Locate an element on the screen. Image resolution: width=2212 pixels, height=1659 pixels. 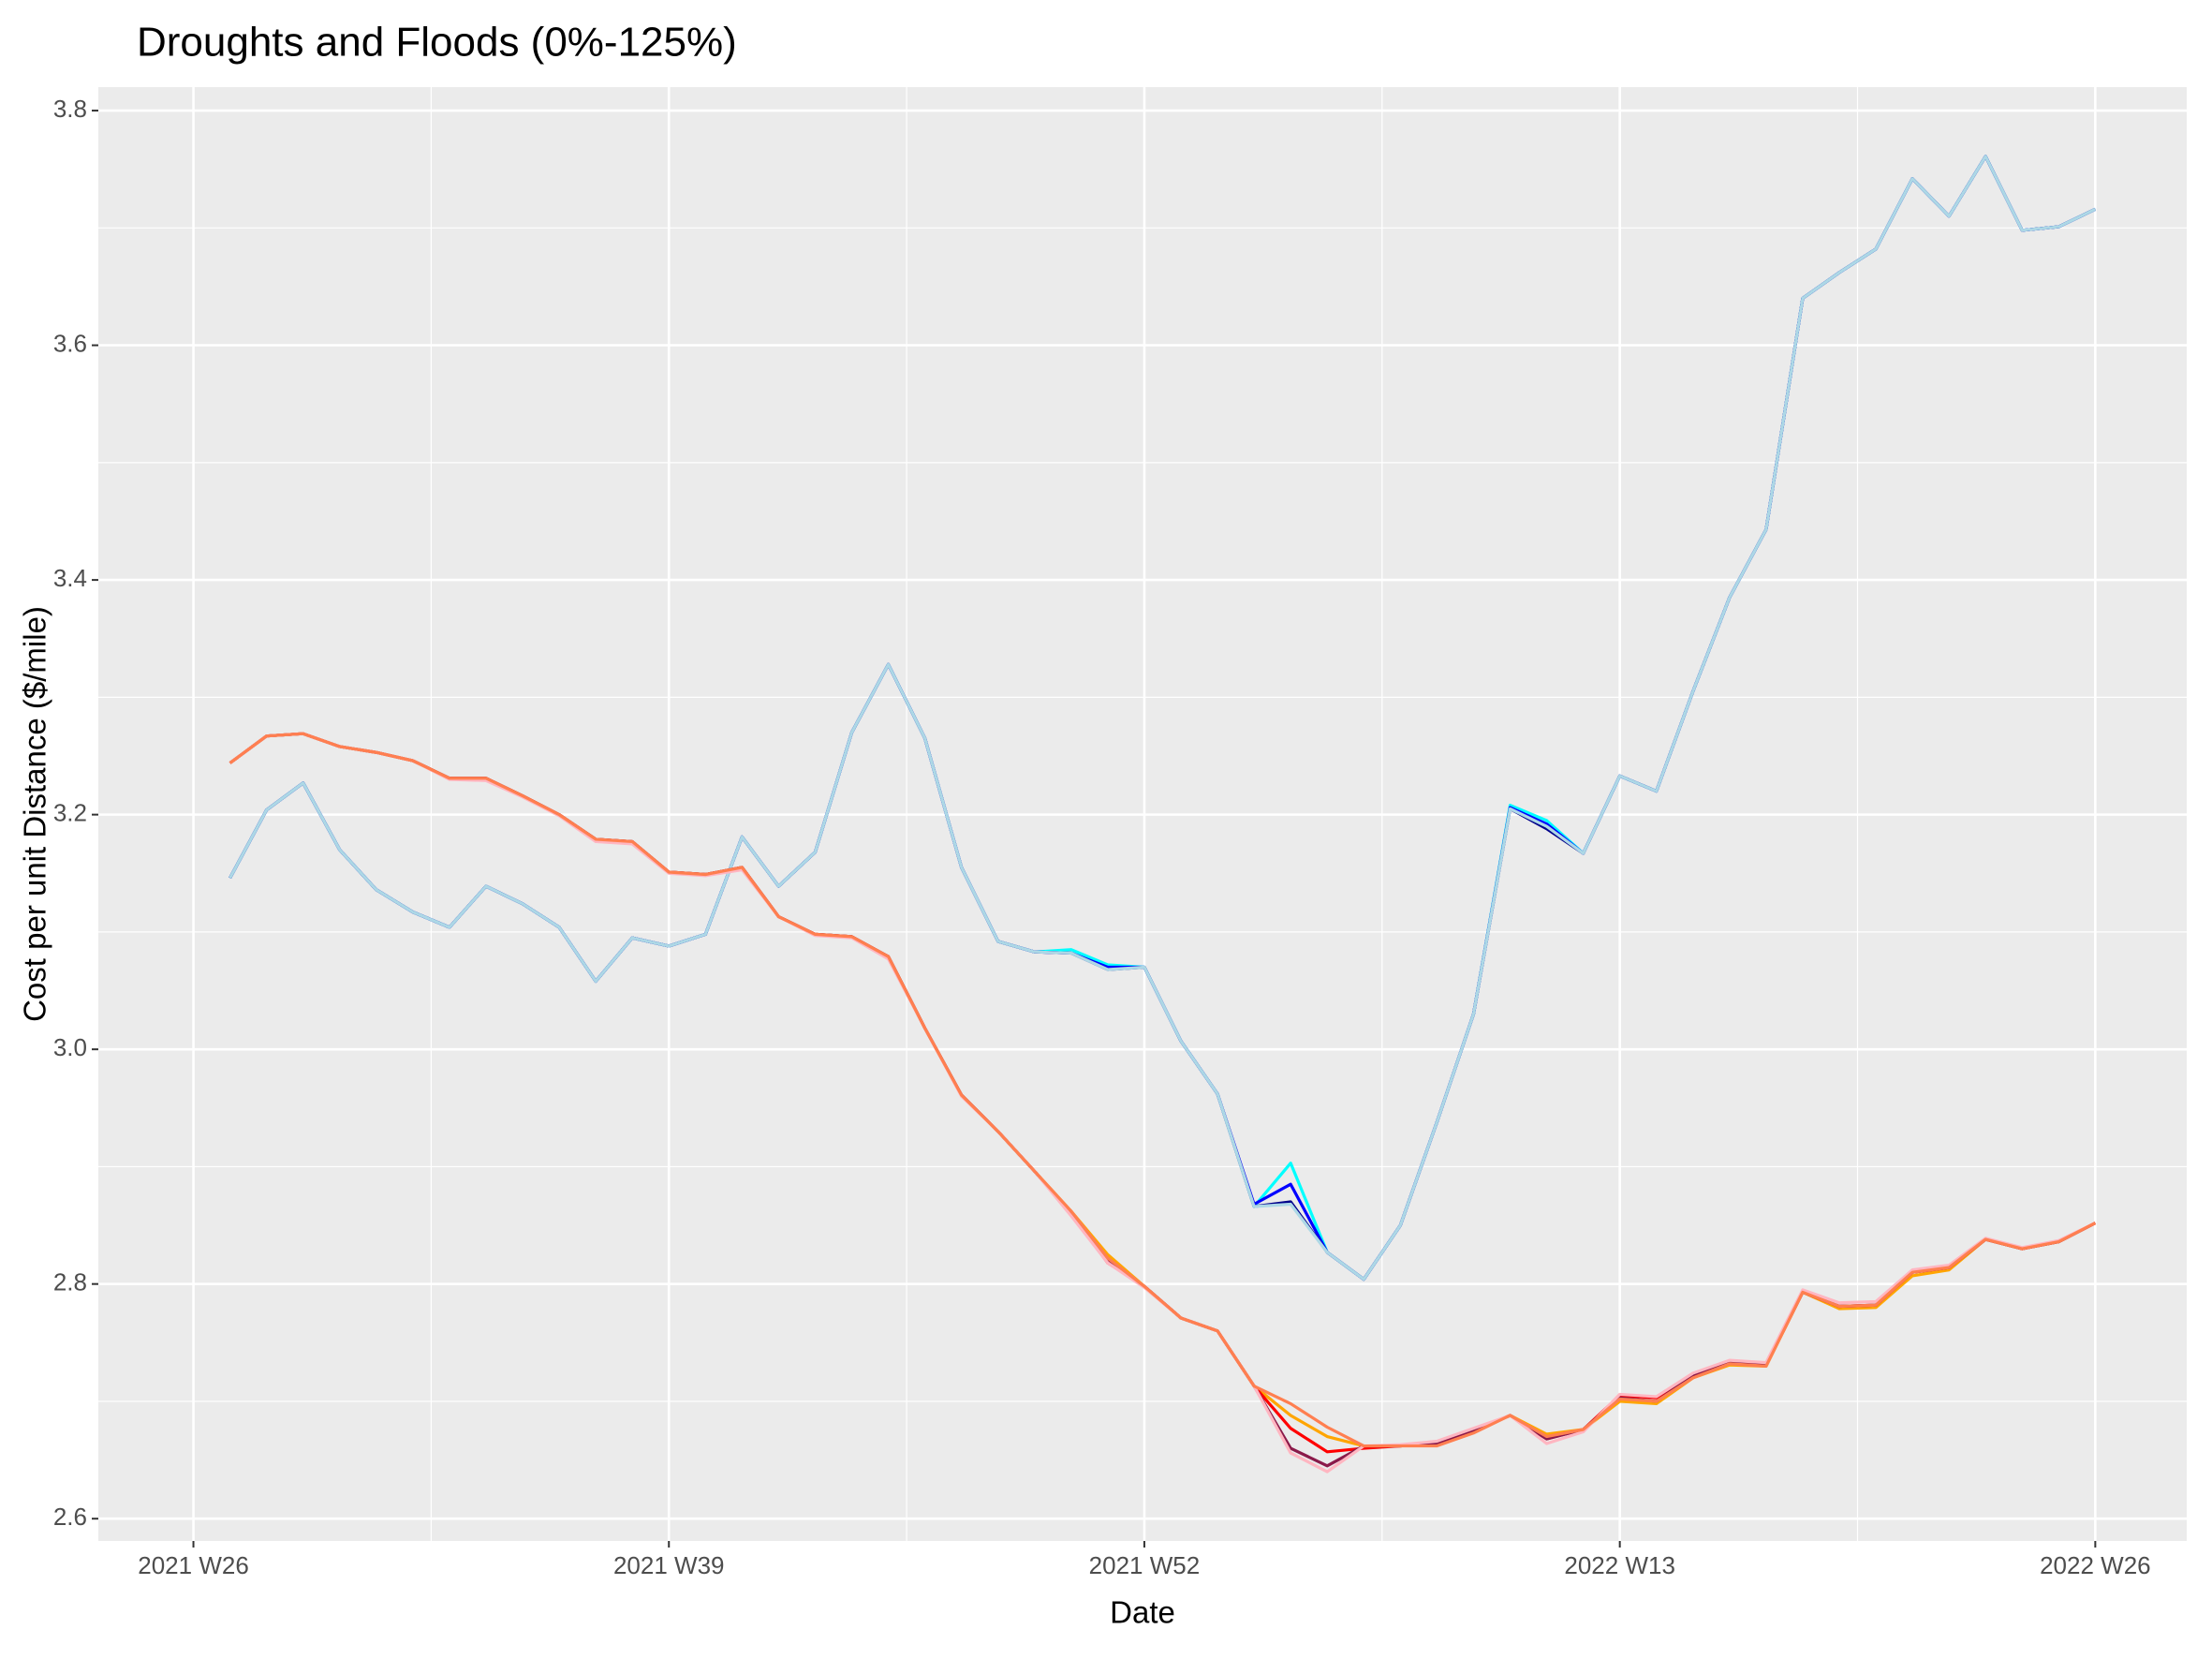
x-tick-label: 2021 W26 is located at coordinates (194, 1565).